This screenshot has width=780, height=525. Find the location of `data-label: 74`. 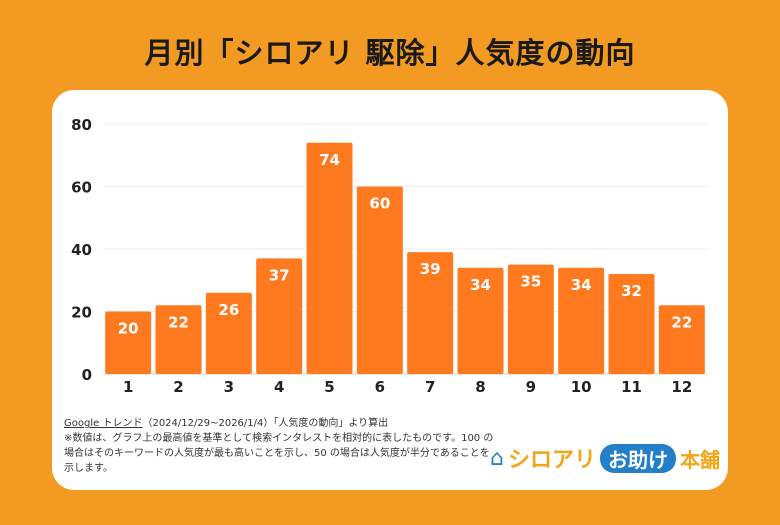

data-label: 74 is located at coordinates (329, 160).